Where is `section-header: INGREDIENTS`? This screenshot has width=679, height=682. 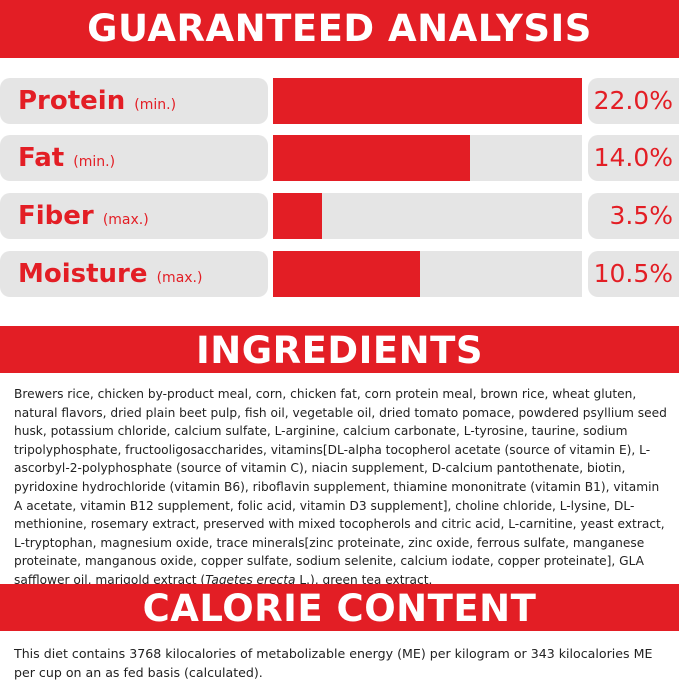
section-header: INGREDIENTS is located at coordinates (339, 349).